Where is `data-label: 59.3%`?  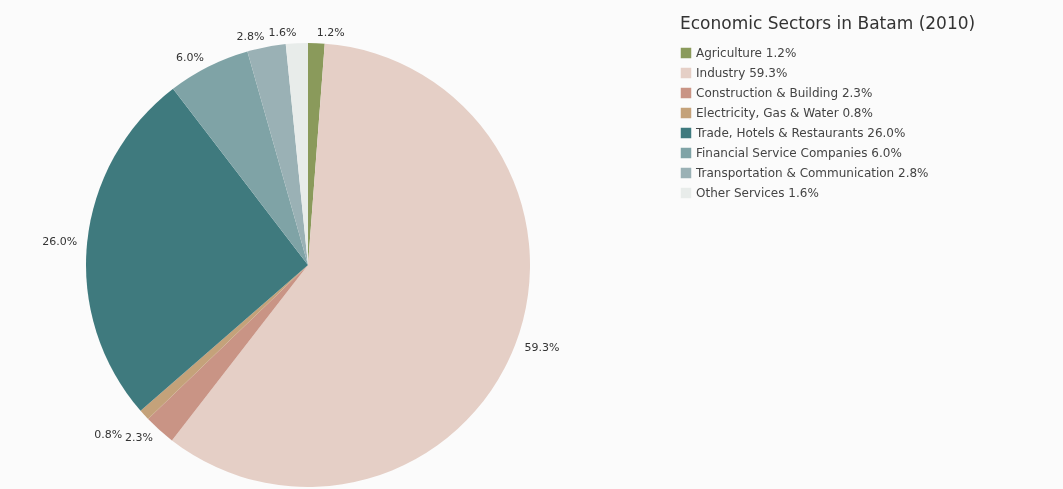 data-label: 59.3% is located at coordinates (542, 348).